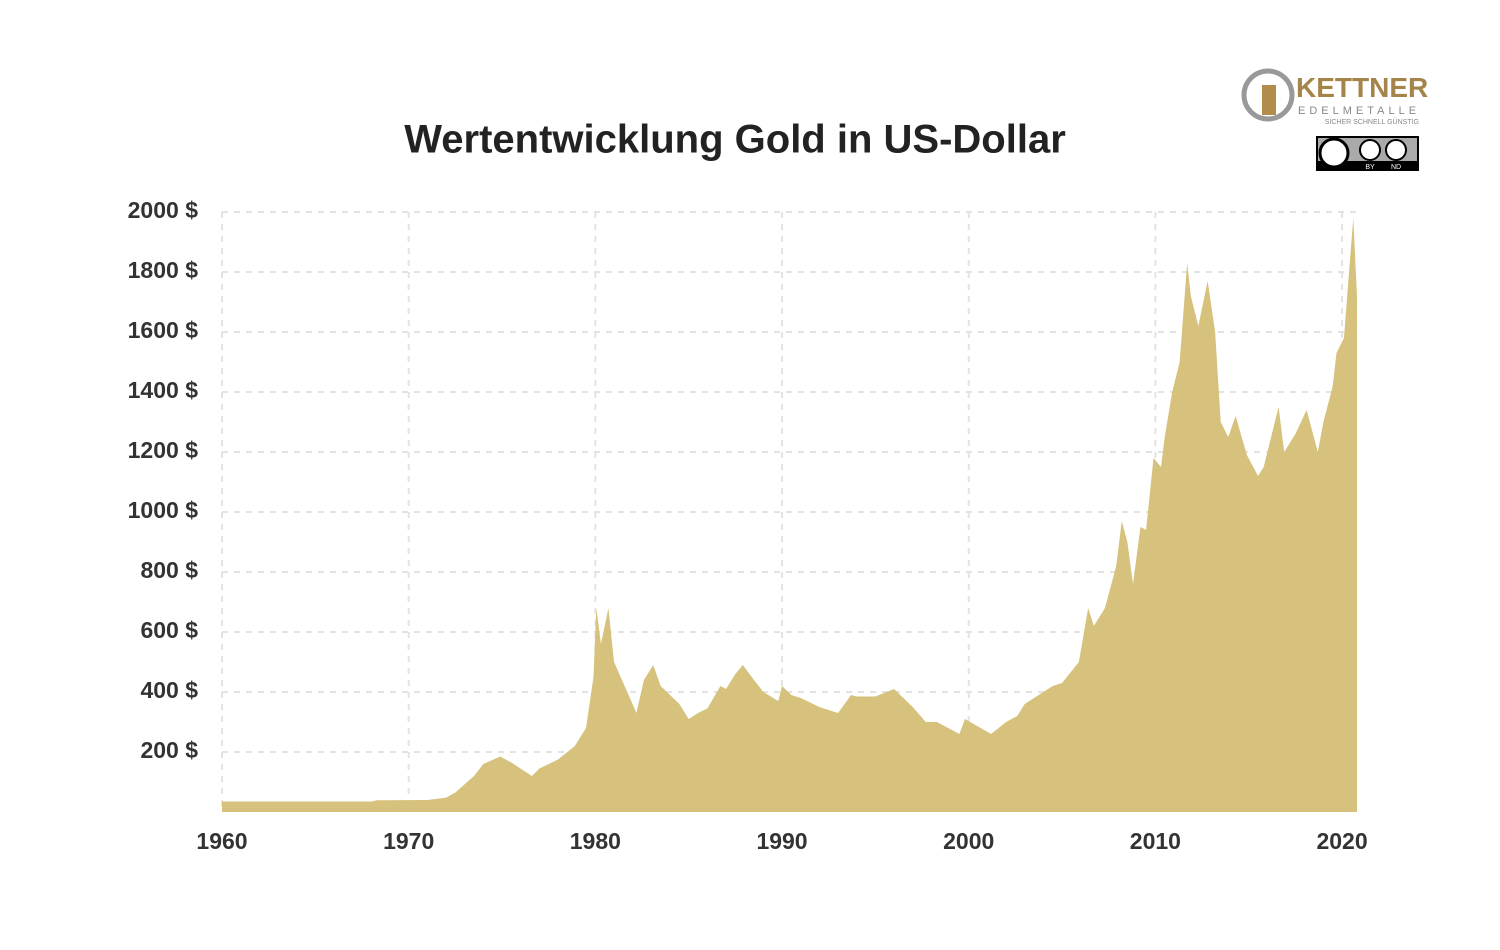  I want to click on nd-label: ND, so click(1396, 167).